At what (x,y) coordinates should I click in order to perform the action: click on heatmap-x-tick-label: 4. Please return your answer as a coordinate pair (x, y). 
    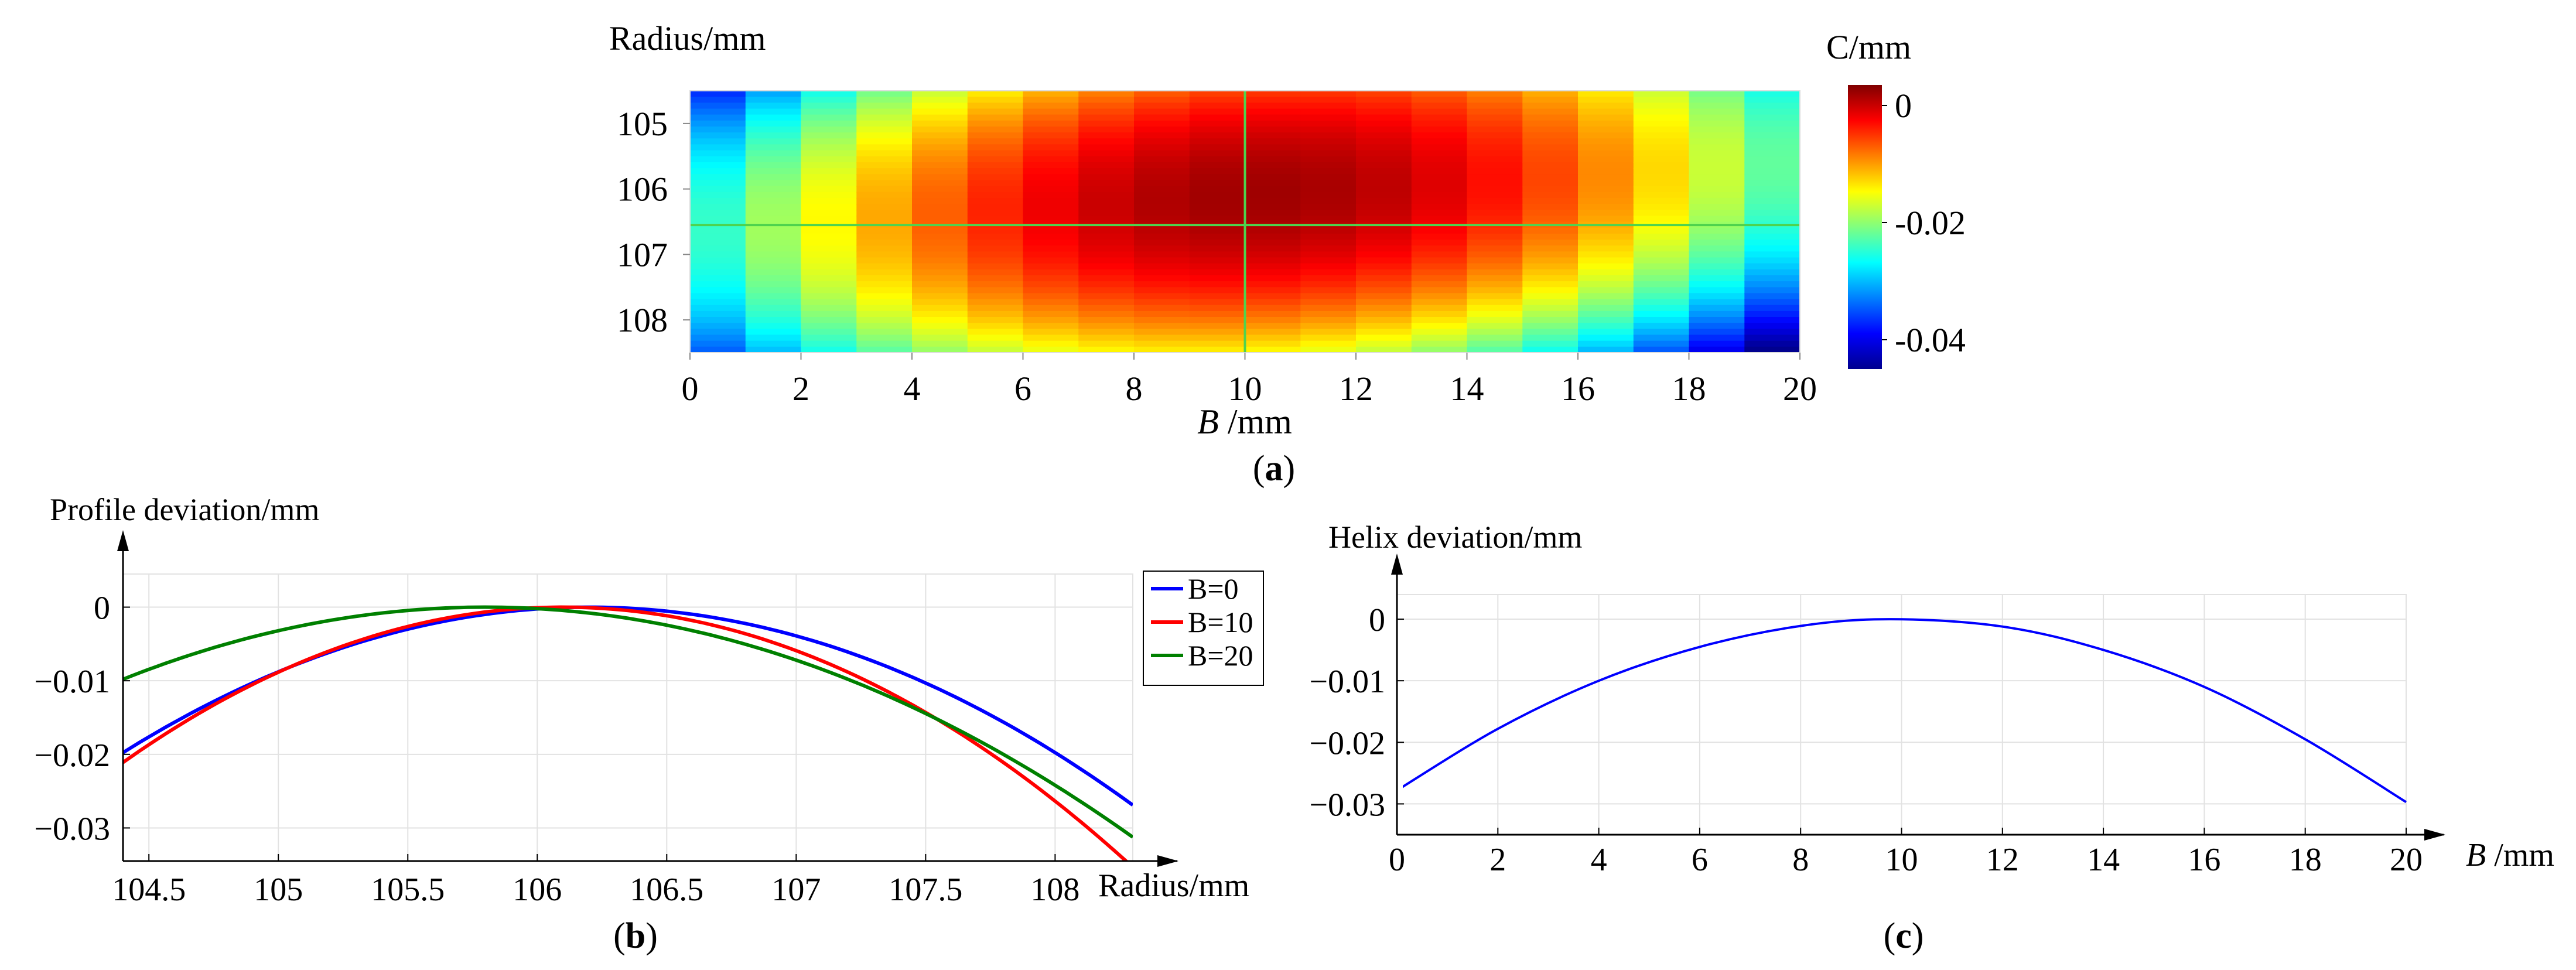
    Looking at the image, I should click on (913, 389).